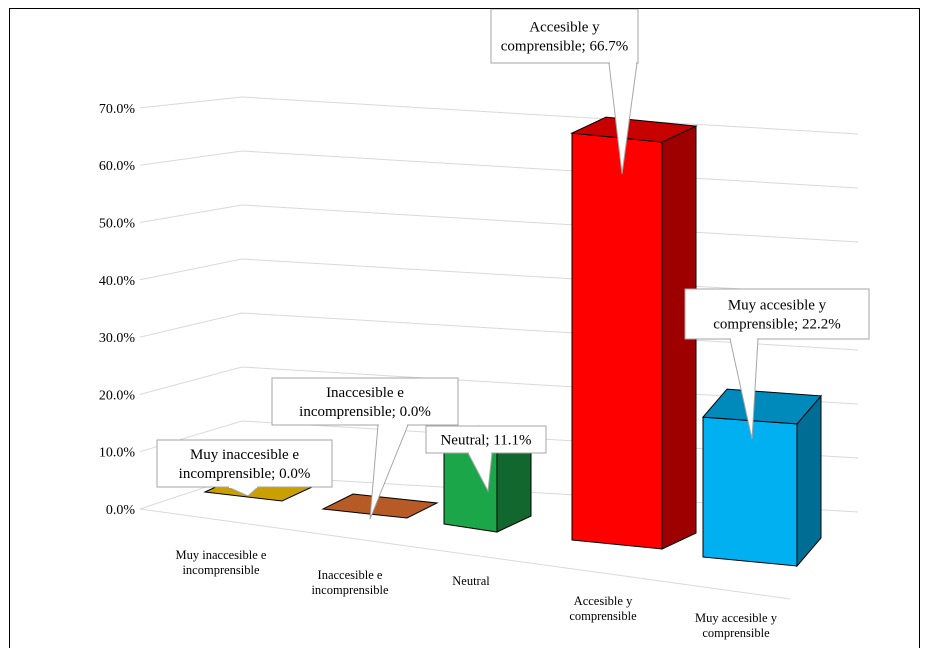 This screenshot has height=649, width=928. I want to click on x-tick-label: Muy inaccesible e incomprensible, so click(221, 562).